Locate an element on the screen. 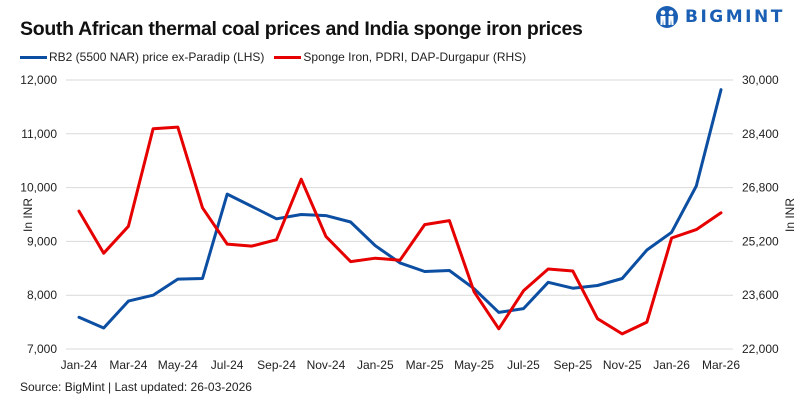  y-left-tick-label: 7,000 is located at coordinates (42, 349).